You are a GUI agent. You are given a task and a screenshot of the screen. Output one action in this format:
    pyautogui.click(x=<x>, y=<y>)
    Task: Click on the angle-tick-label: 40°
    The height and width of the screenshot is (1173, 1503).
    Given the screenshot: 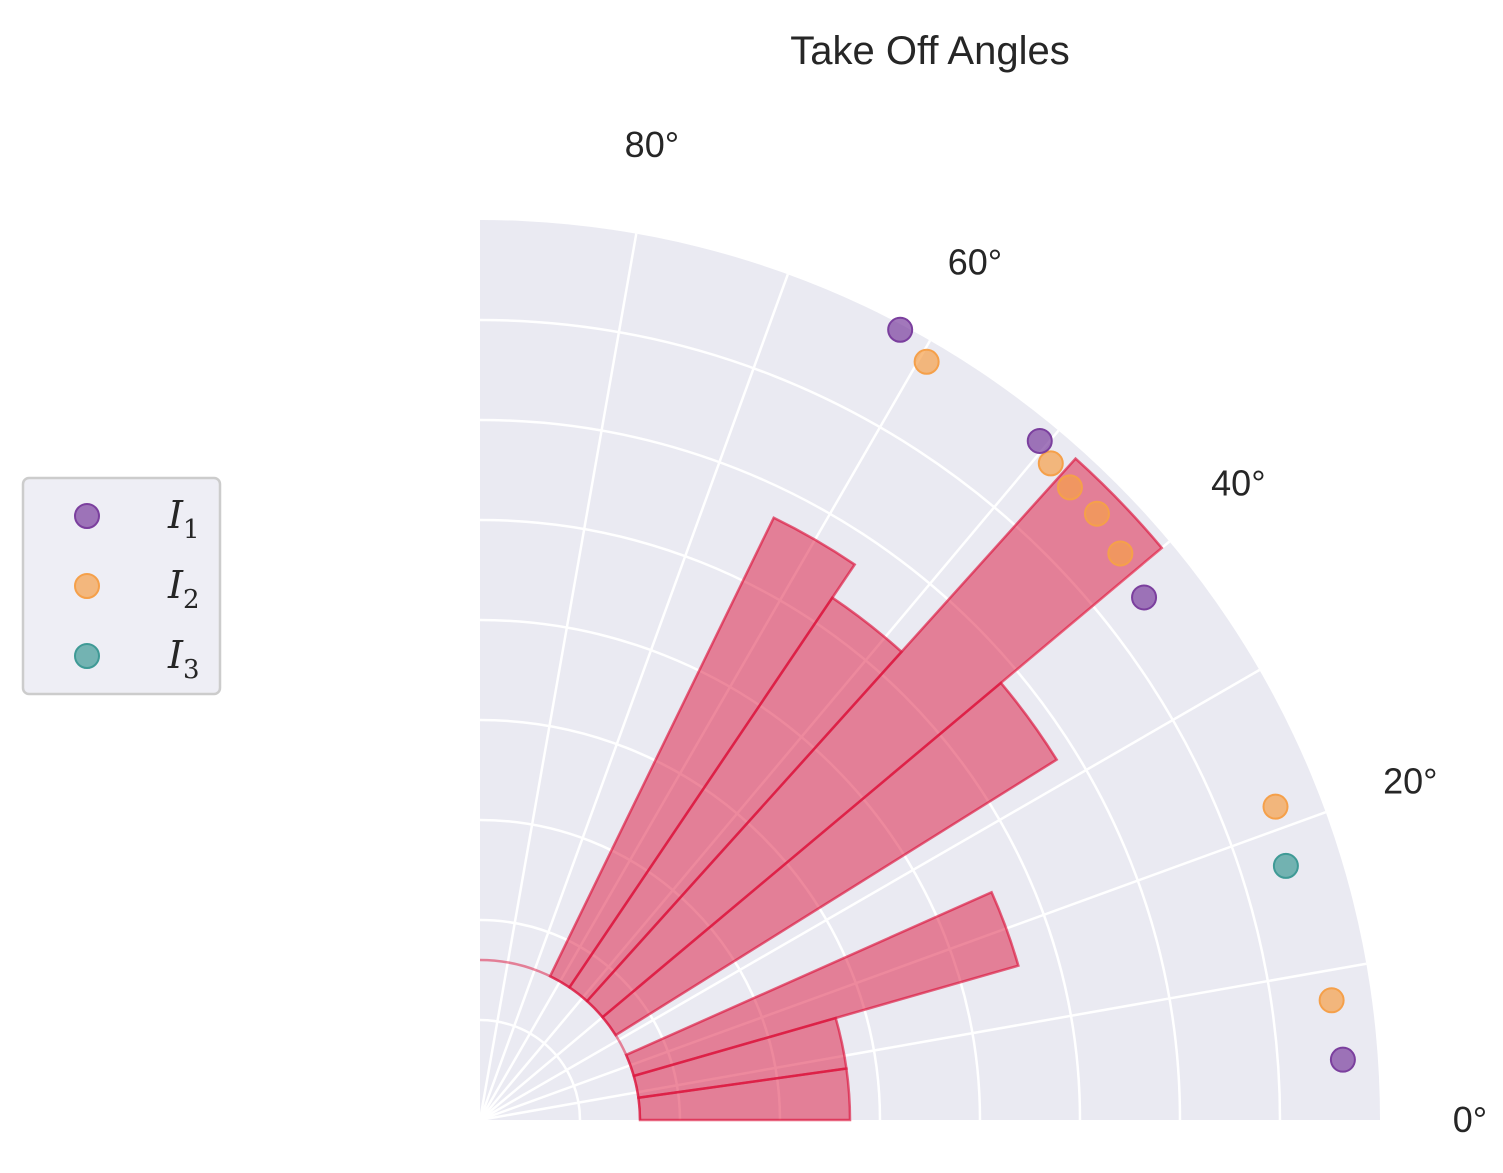 What is the action you would take?
    pyautogui.click(x=1238, y=483)
    